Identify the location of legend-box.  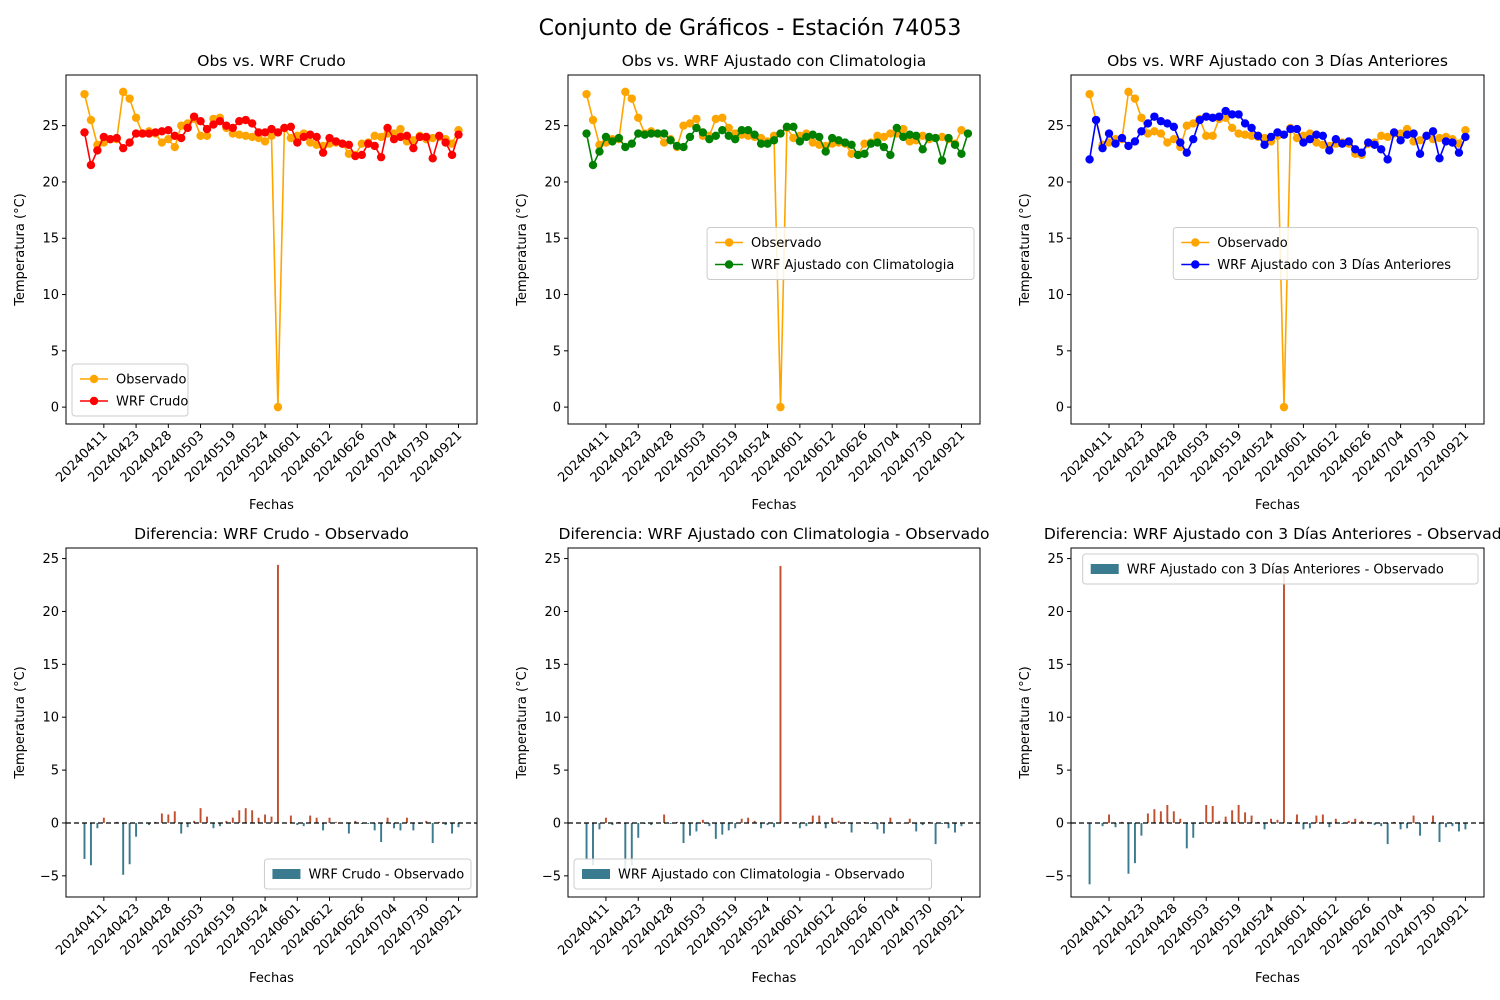
(130, 390).